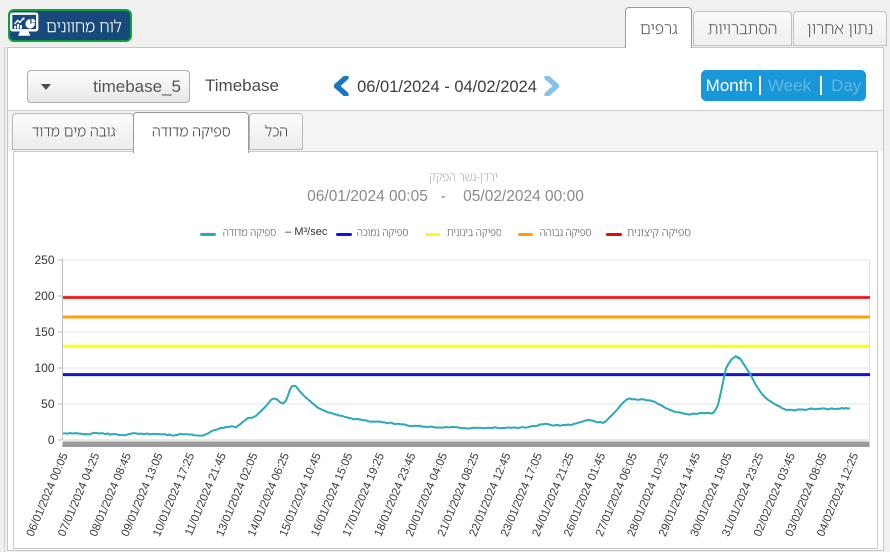  I want to click on svg-text: 250, so click(44, 260).